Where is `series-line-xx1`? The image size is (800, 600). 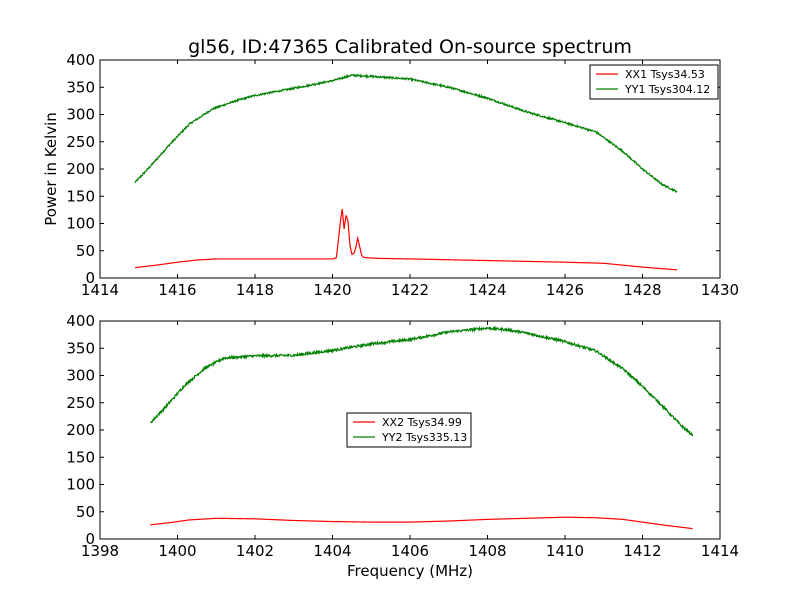
series-line-xx1 is located at coordinates (406, 239).